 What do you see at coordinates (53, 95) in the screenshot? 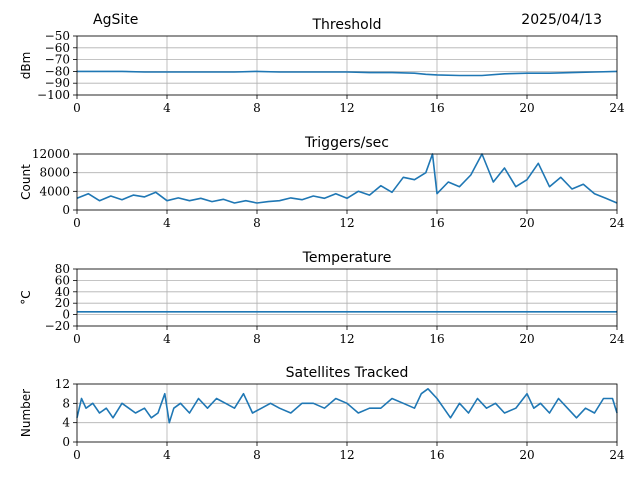
I see `y-tick-label: −100` at bounding box center [53, 95].